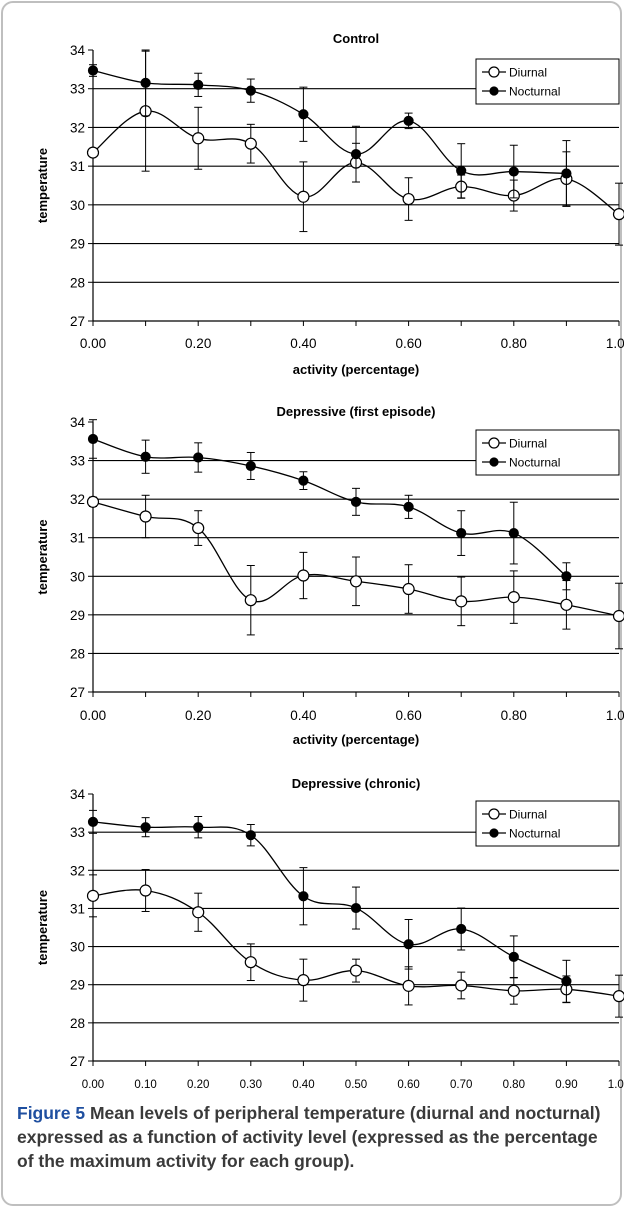  What do you see at coordinates (78, 794) in the screenshot?
I see `y-tick-label: 34` at bounding box center [78, 794].